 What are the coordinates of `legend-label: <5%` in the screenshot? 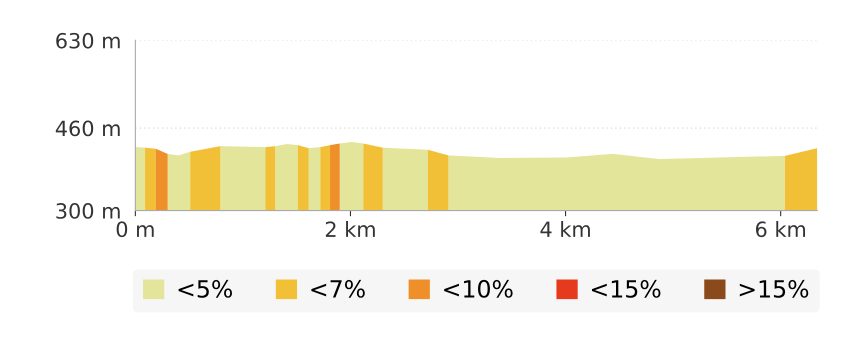 It's located at (205, 289).